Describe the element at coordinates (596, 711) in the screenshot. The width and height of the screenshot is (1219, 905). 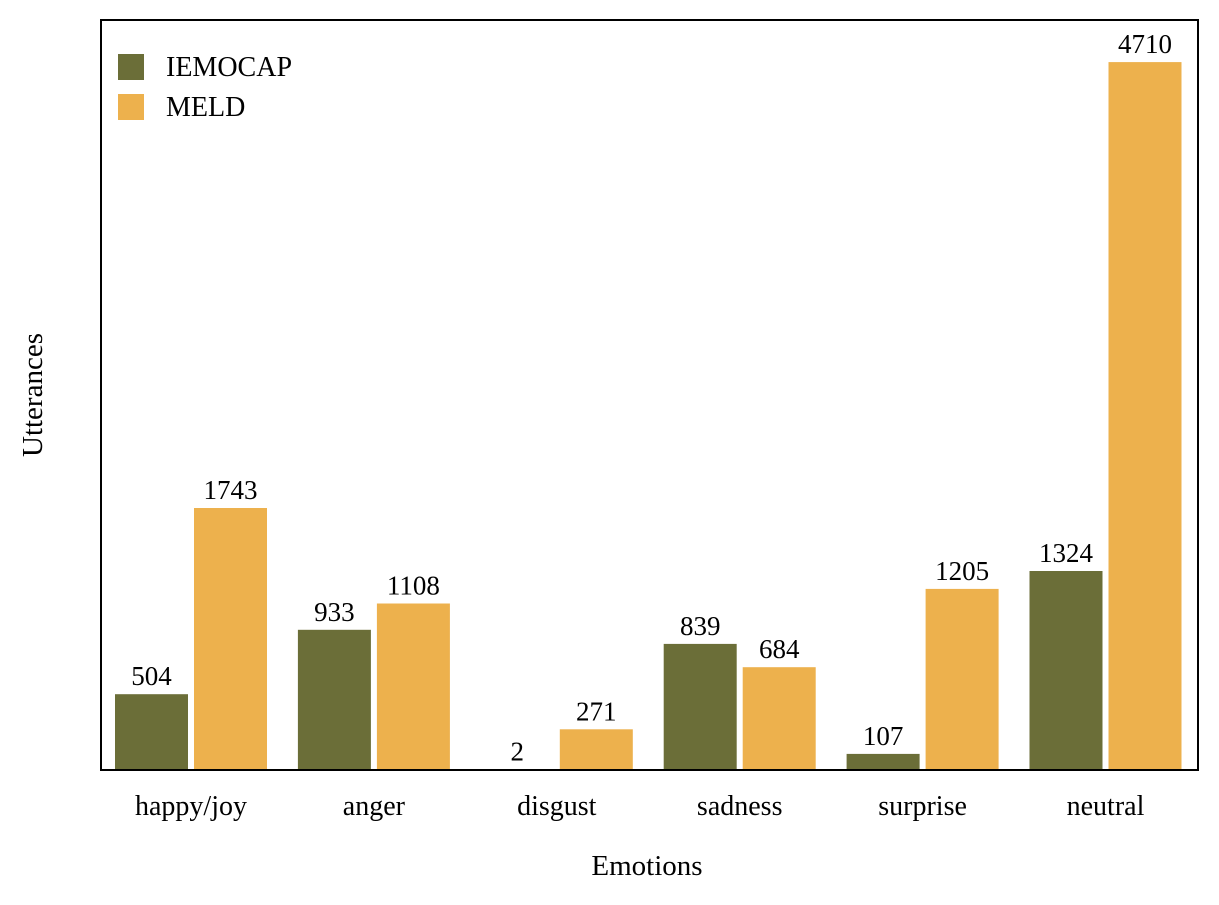
I see `value-label-meld-disgust: 271` at that location.